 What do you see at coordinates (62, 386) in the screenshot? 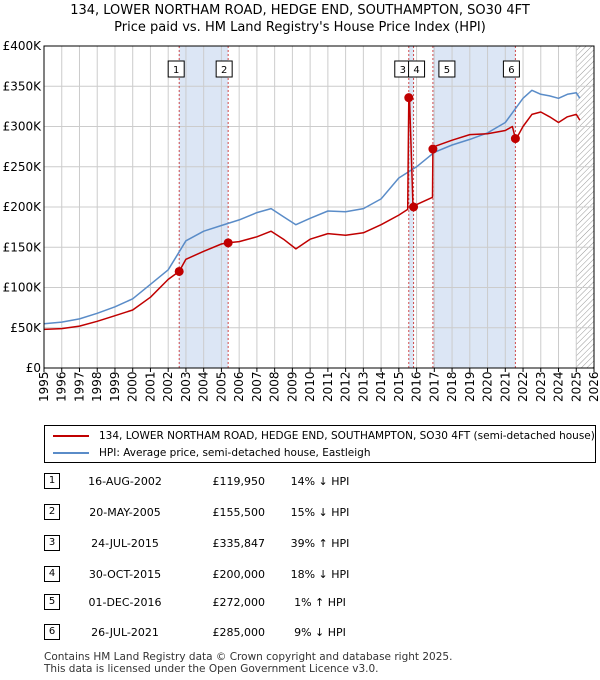
I see `x-tick-label: 1996` at bounding box center [62, 386].